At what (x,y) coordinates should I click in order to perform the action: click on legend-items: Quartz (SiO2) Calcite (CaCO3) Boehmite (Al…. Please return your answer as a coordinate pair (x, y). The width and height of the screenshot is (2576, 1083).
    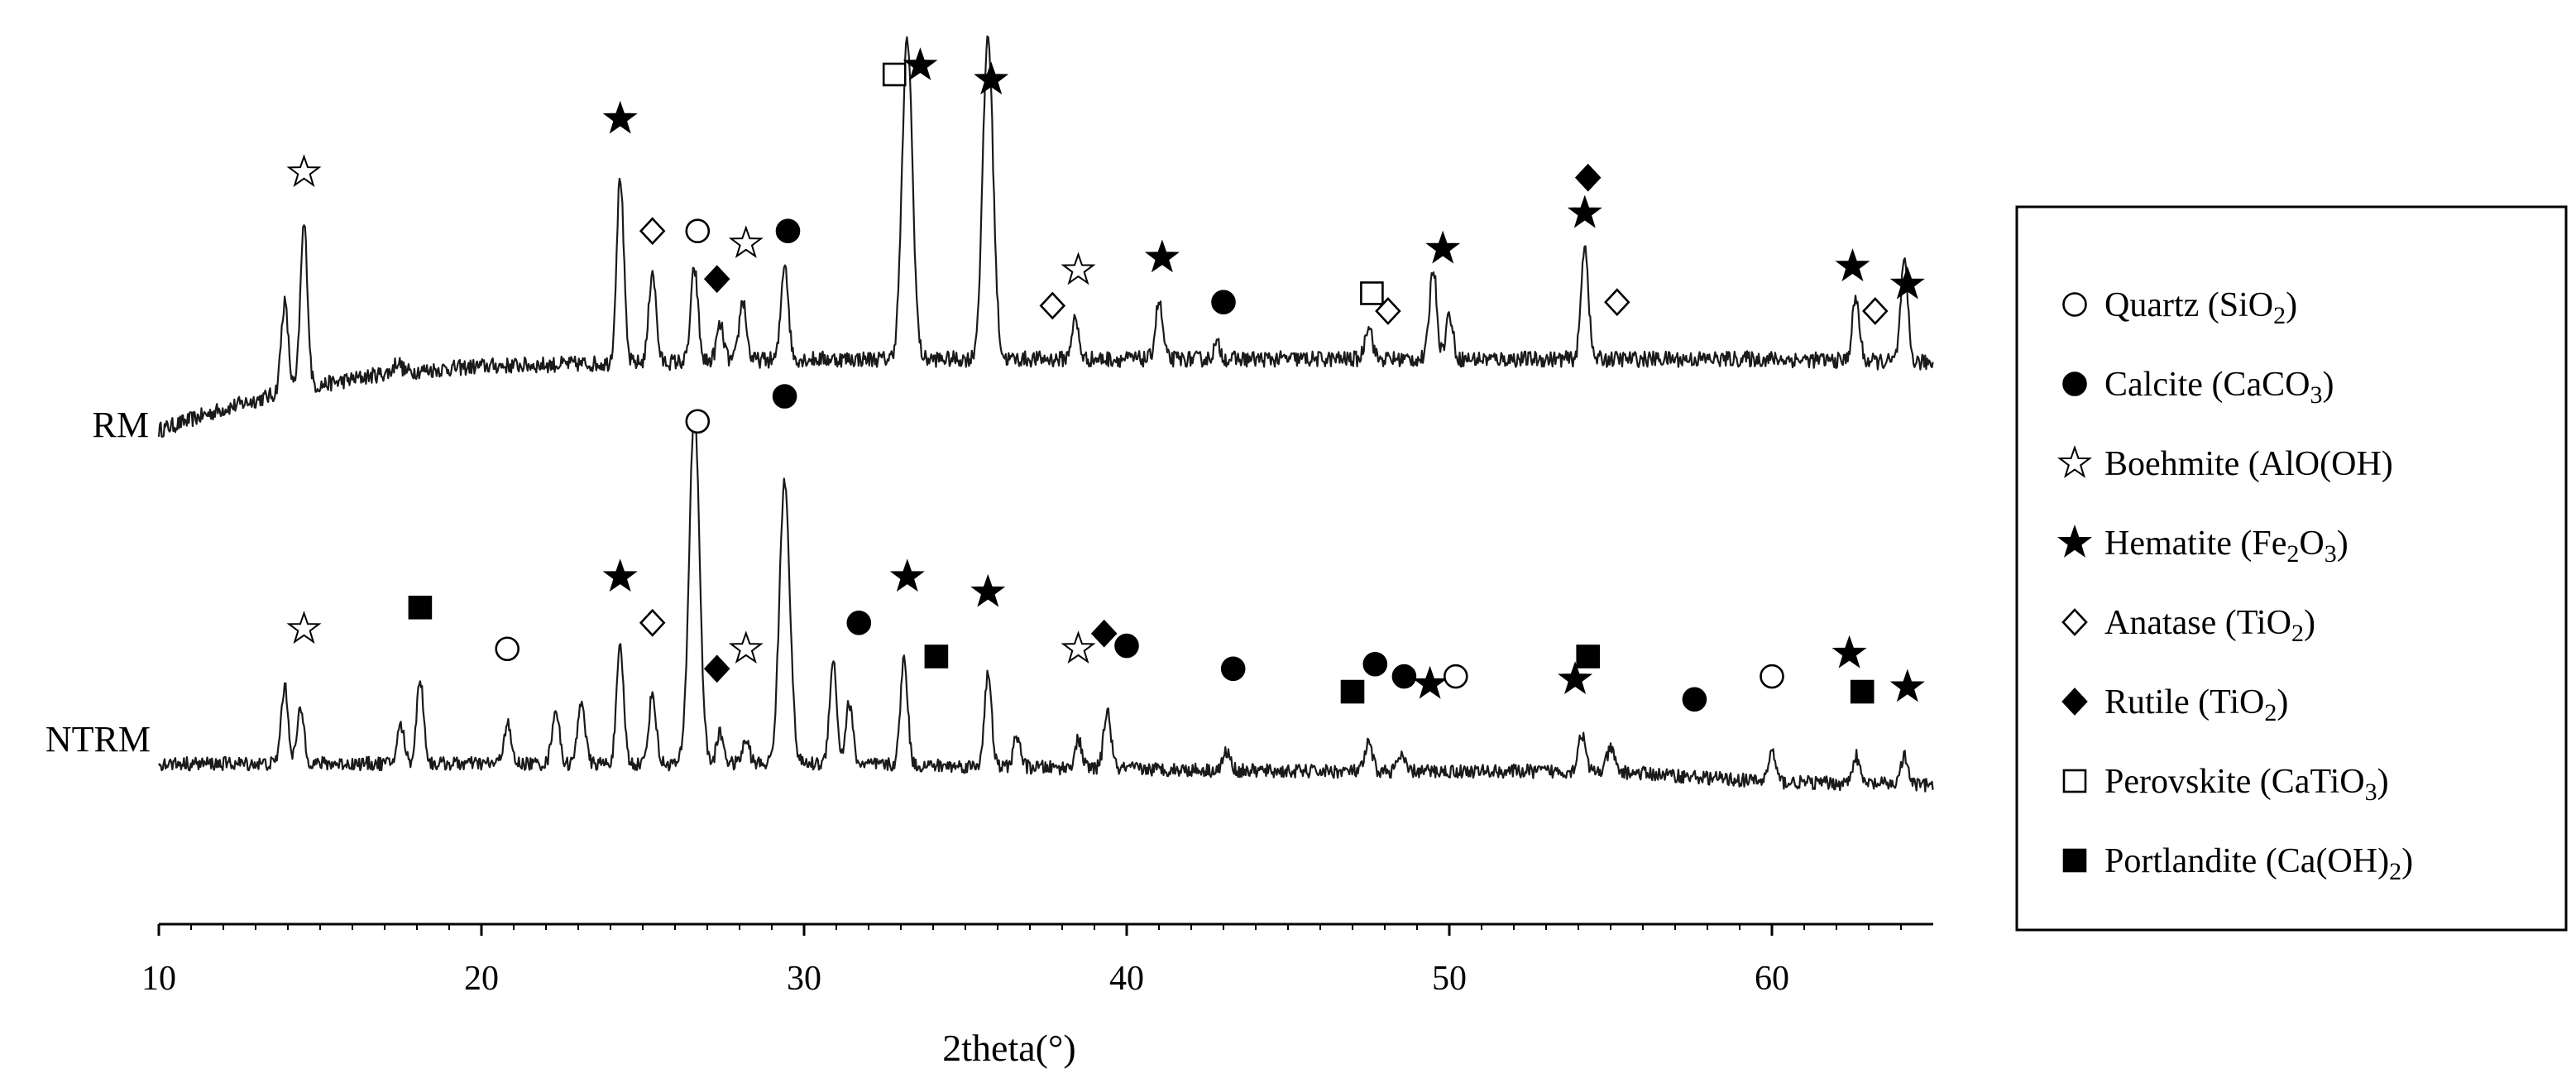
    Looking at the image, I should click on (2234, 585).